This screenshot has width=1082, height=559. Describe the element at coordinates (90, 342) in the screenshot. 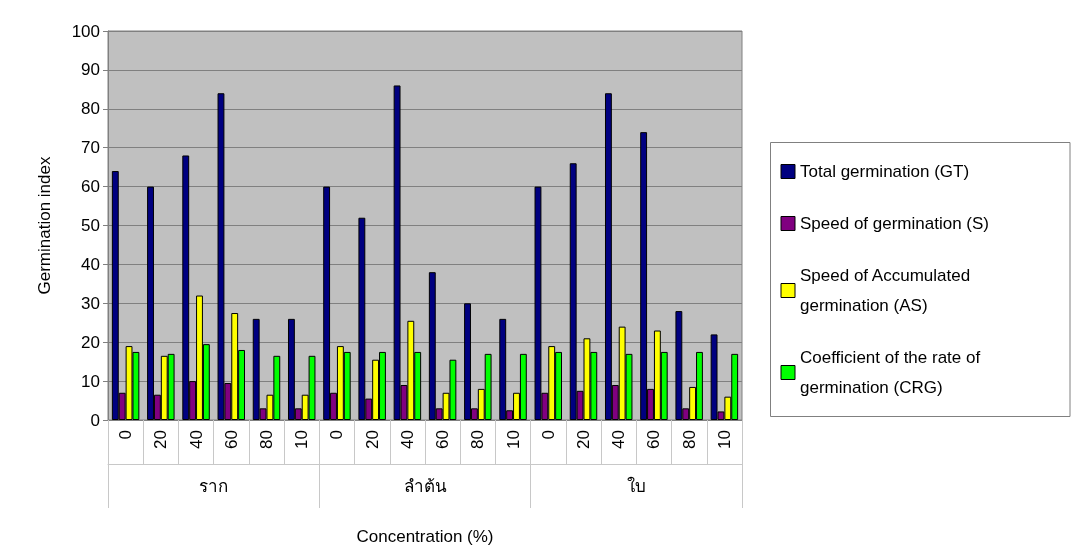

I see `y-tick-label: 20` at that location.